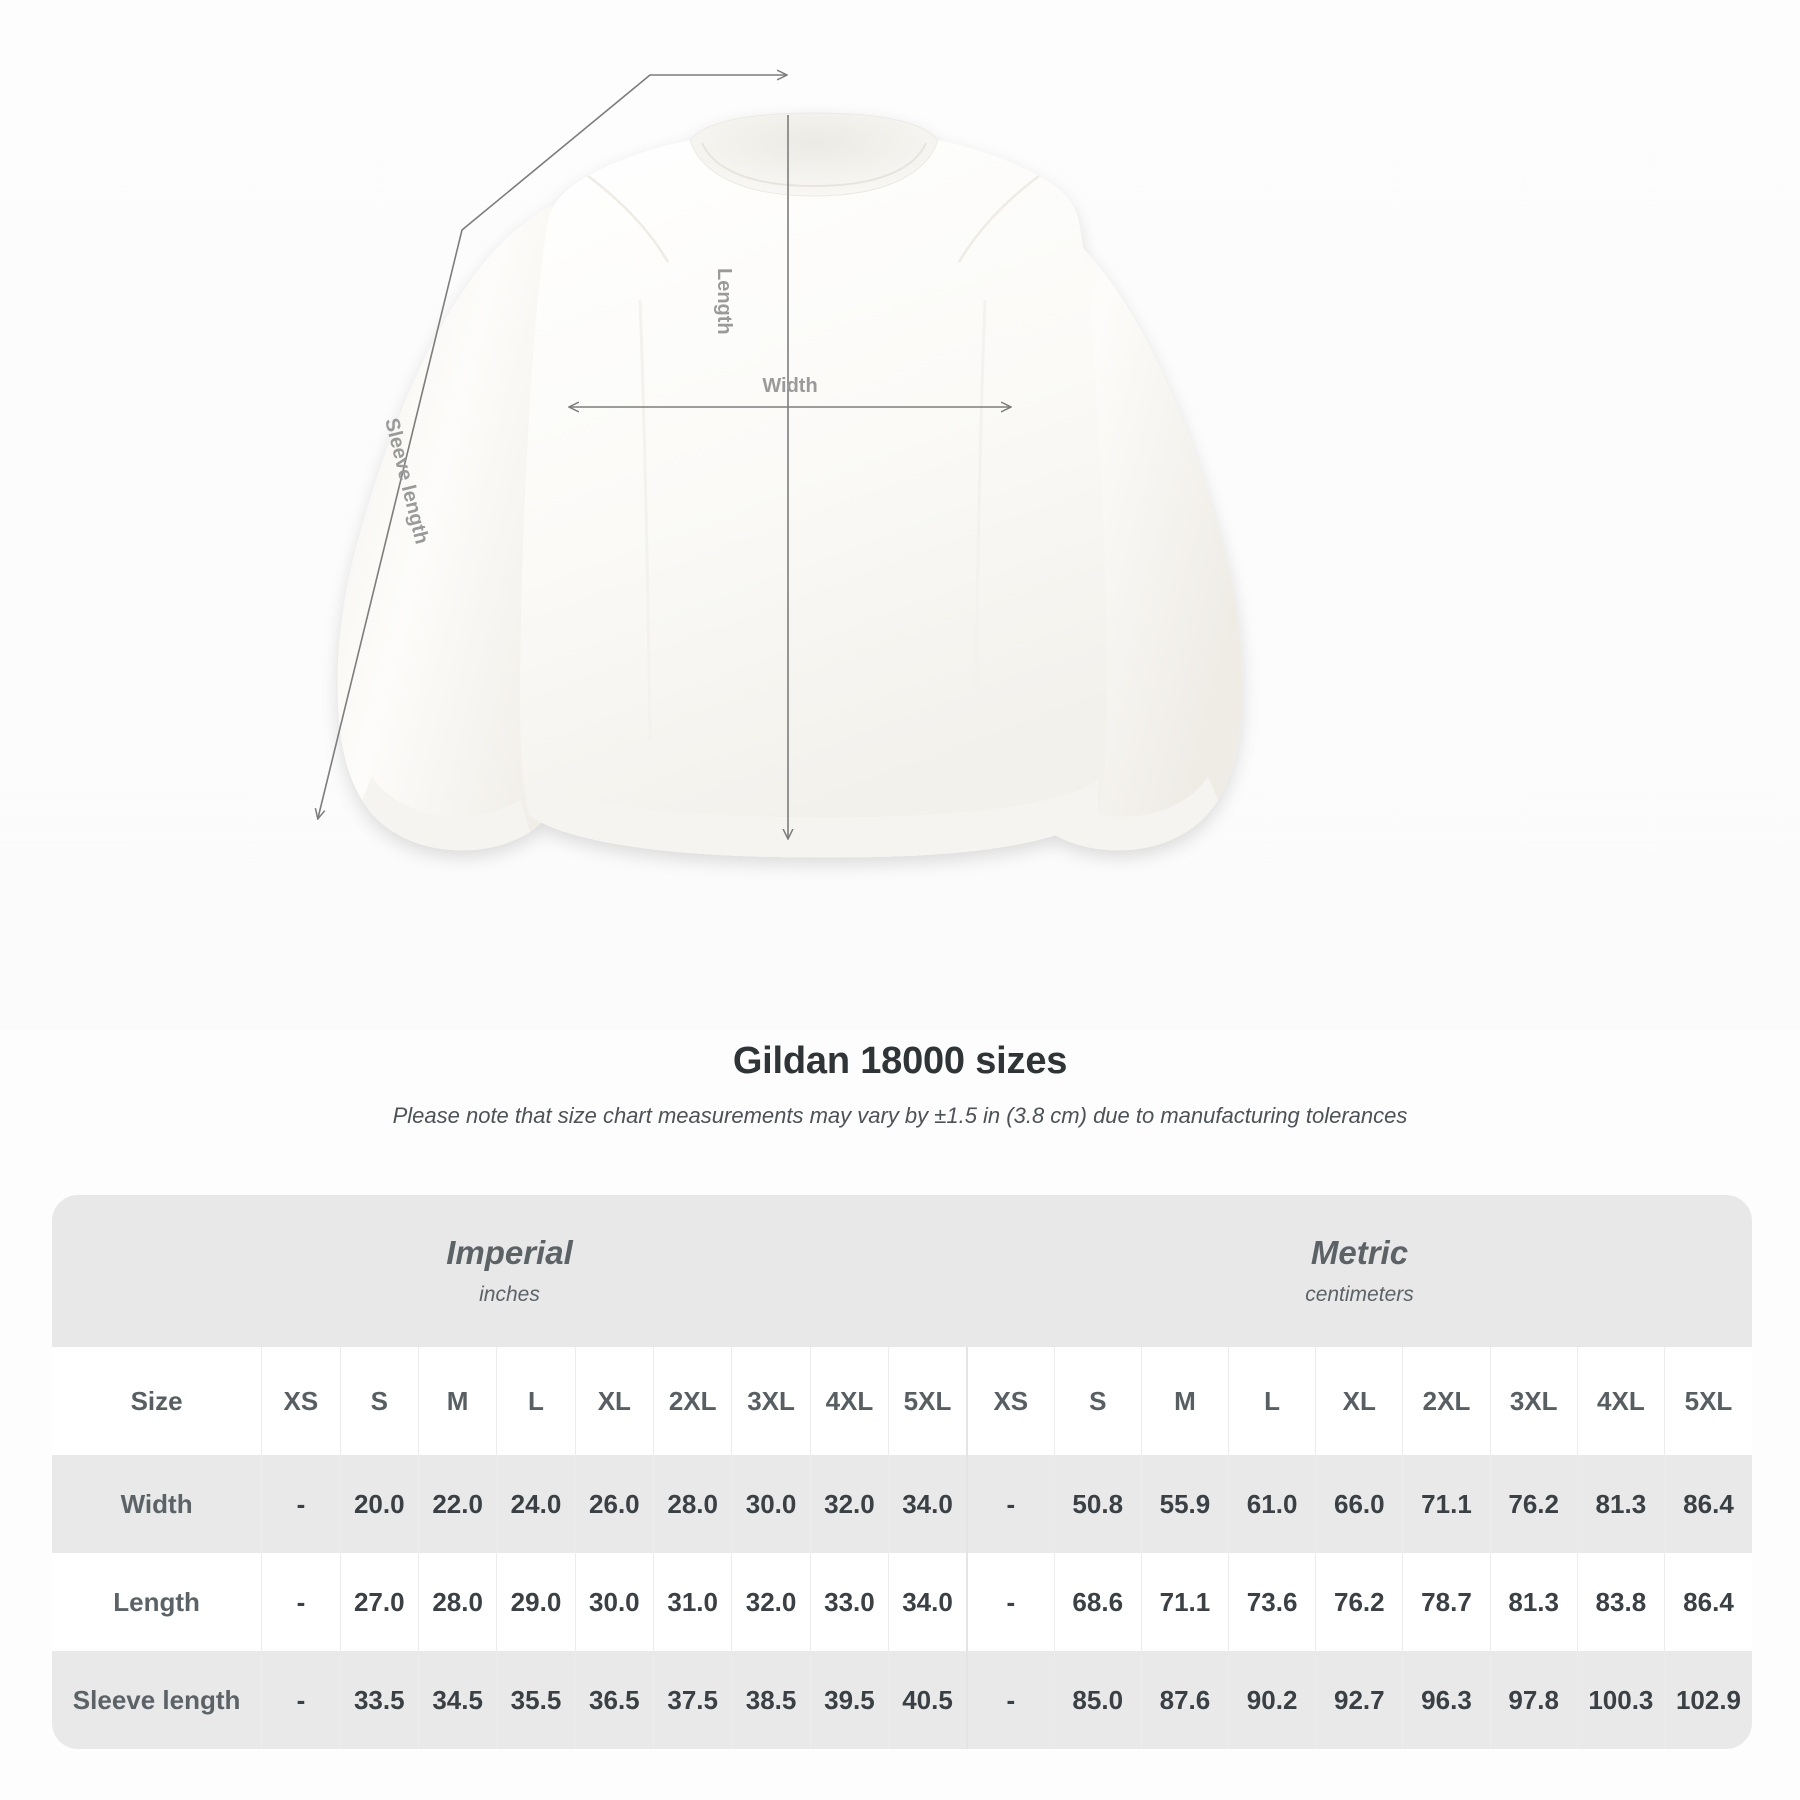  What do you see at coordinates (927, 1504) in the screenshot?
I see `width-imperial-5xl: 34.0` at bounding box center [927, 1504].